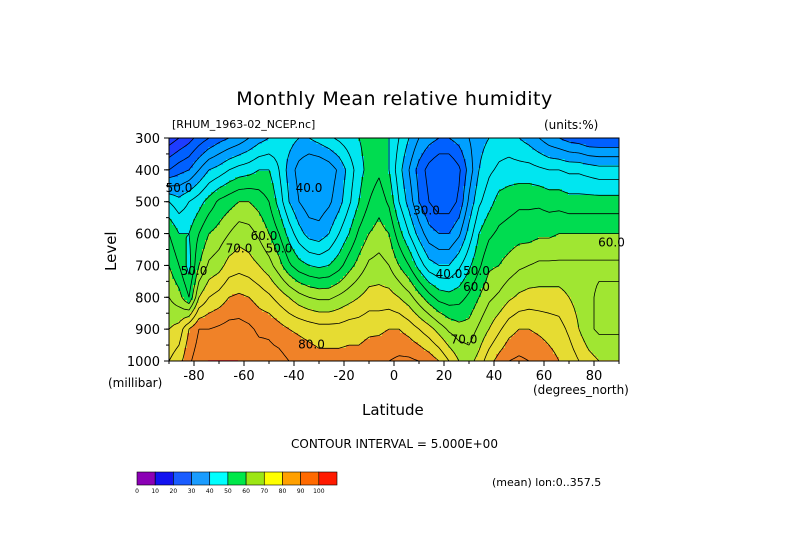 The height and width of the screenshot is (558, 789). Describe the element at coordinates (394, 99) in the screenshot. I see `chart-title: Monthly Mean relative humidity` at that location.